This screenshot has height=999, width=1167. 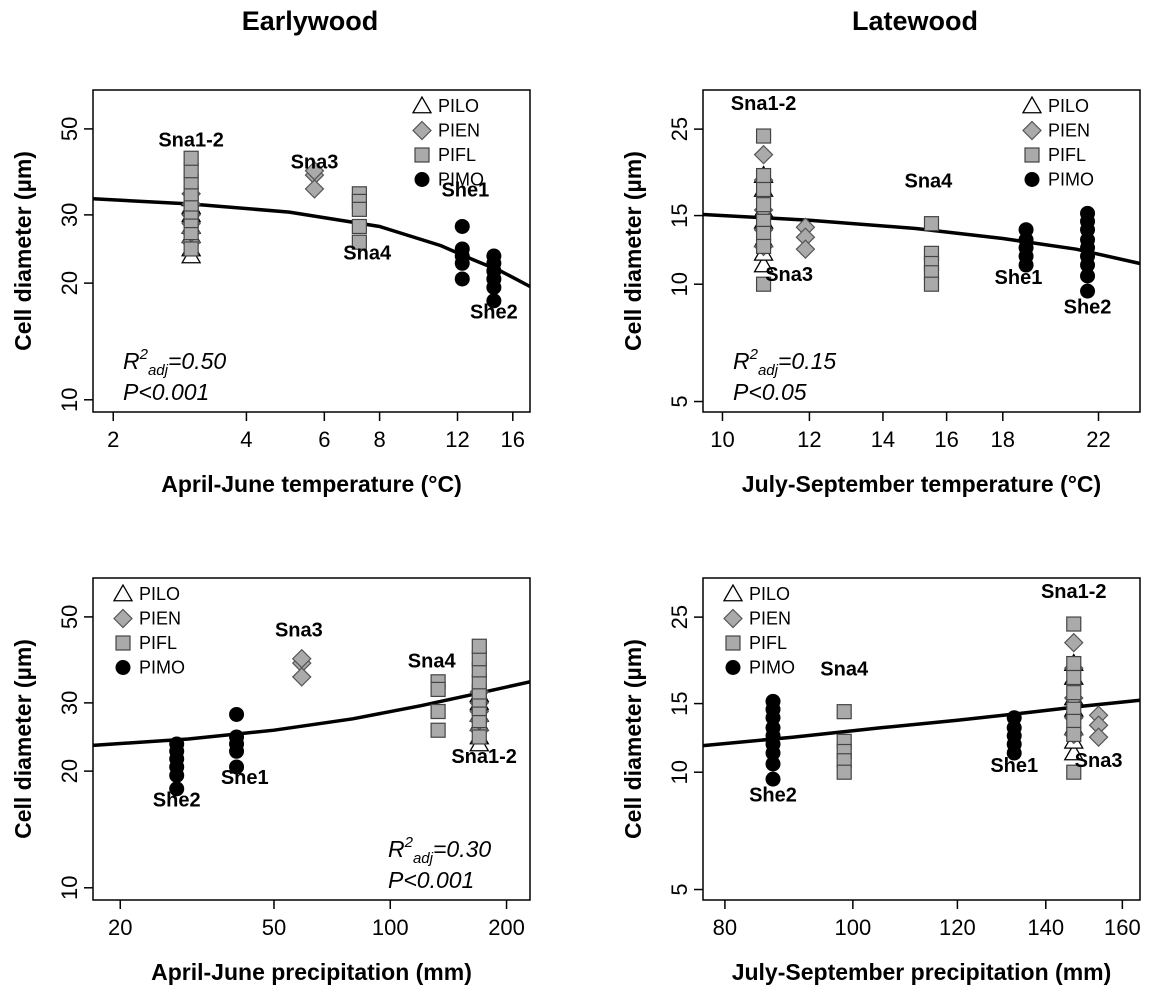 What do you see at coordinates (722, 439) in the screenshot?
I see `x-tick-label: 10` at bounding box center [722, 439].